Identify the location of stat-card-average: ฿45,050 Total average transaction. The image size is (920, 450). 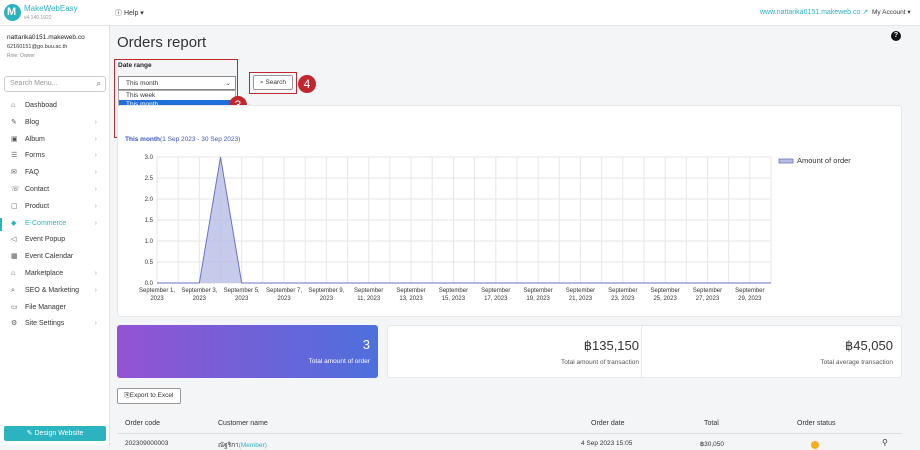
(771, 351).